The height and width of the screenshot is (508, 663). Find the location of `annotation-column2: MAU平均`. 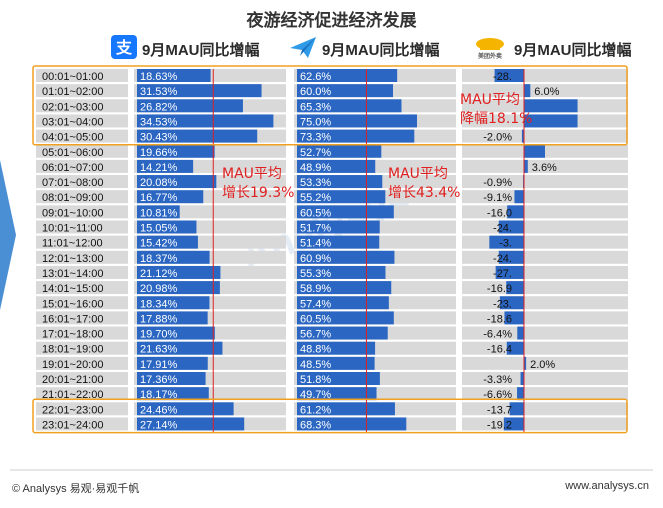

annotation-column2: MAU平均 is located at coordinates (418, 174).